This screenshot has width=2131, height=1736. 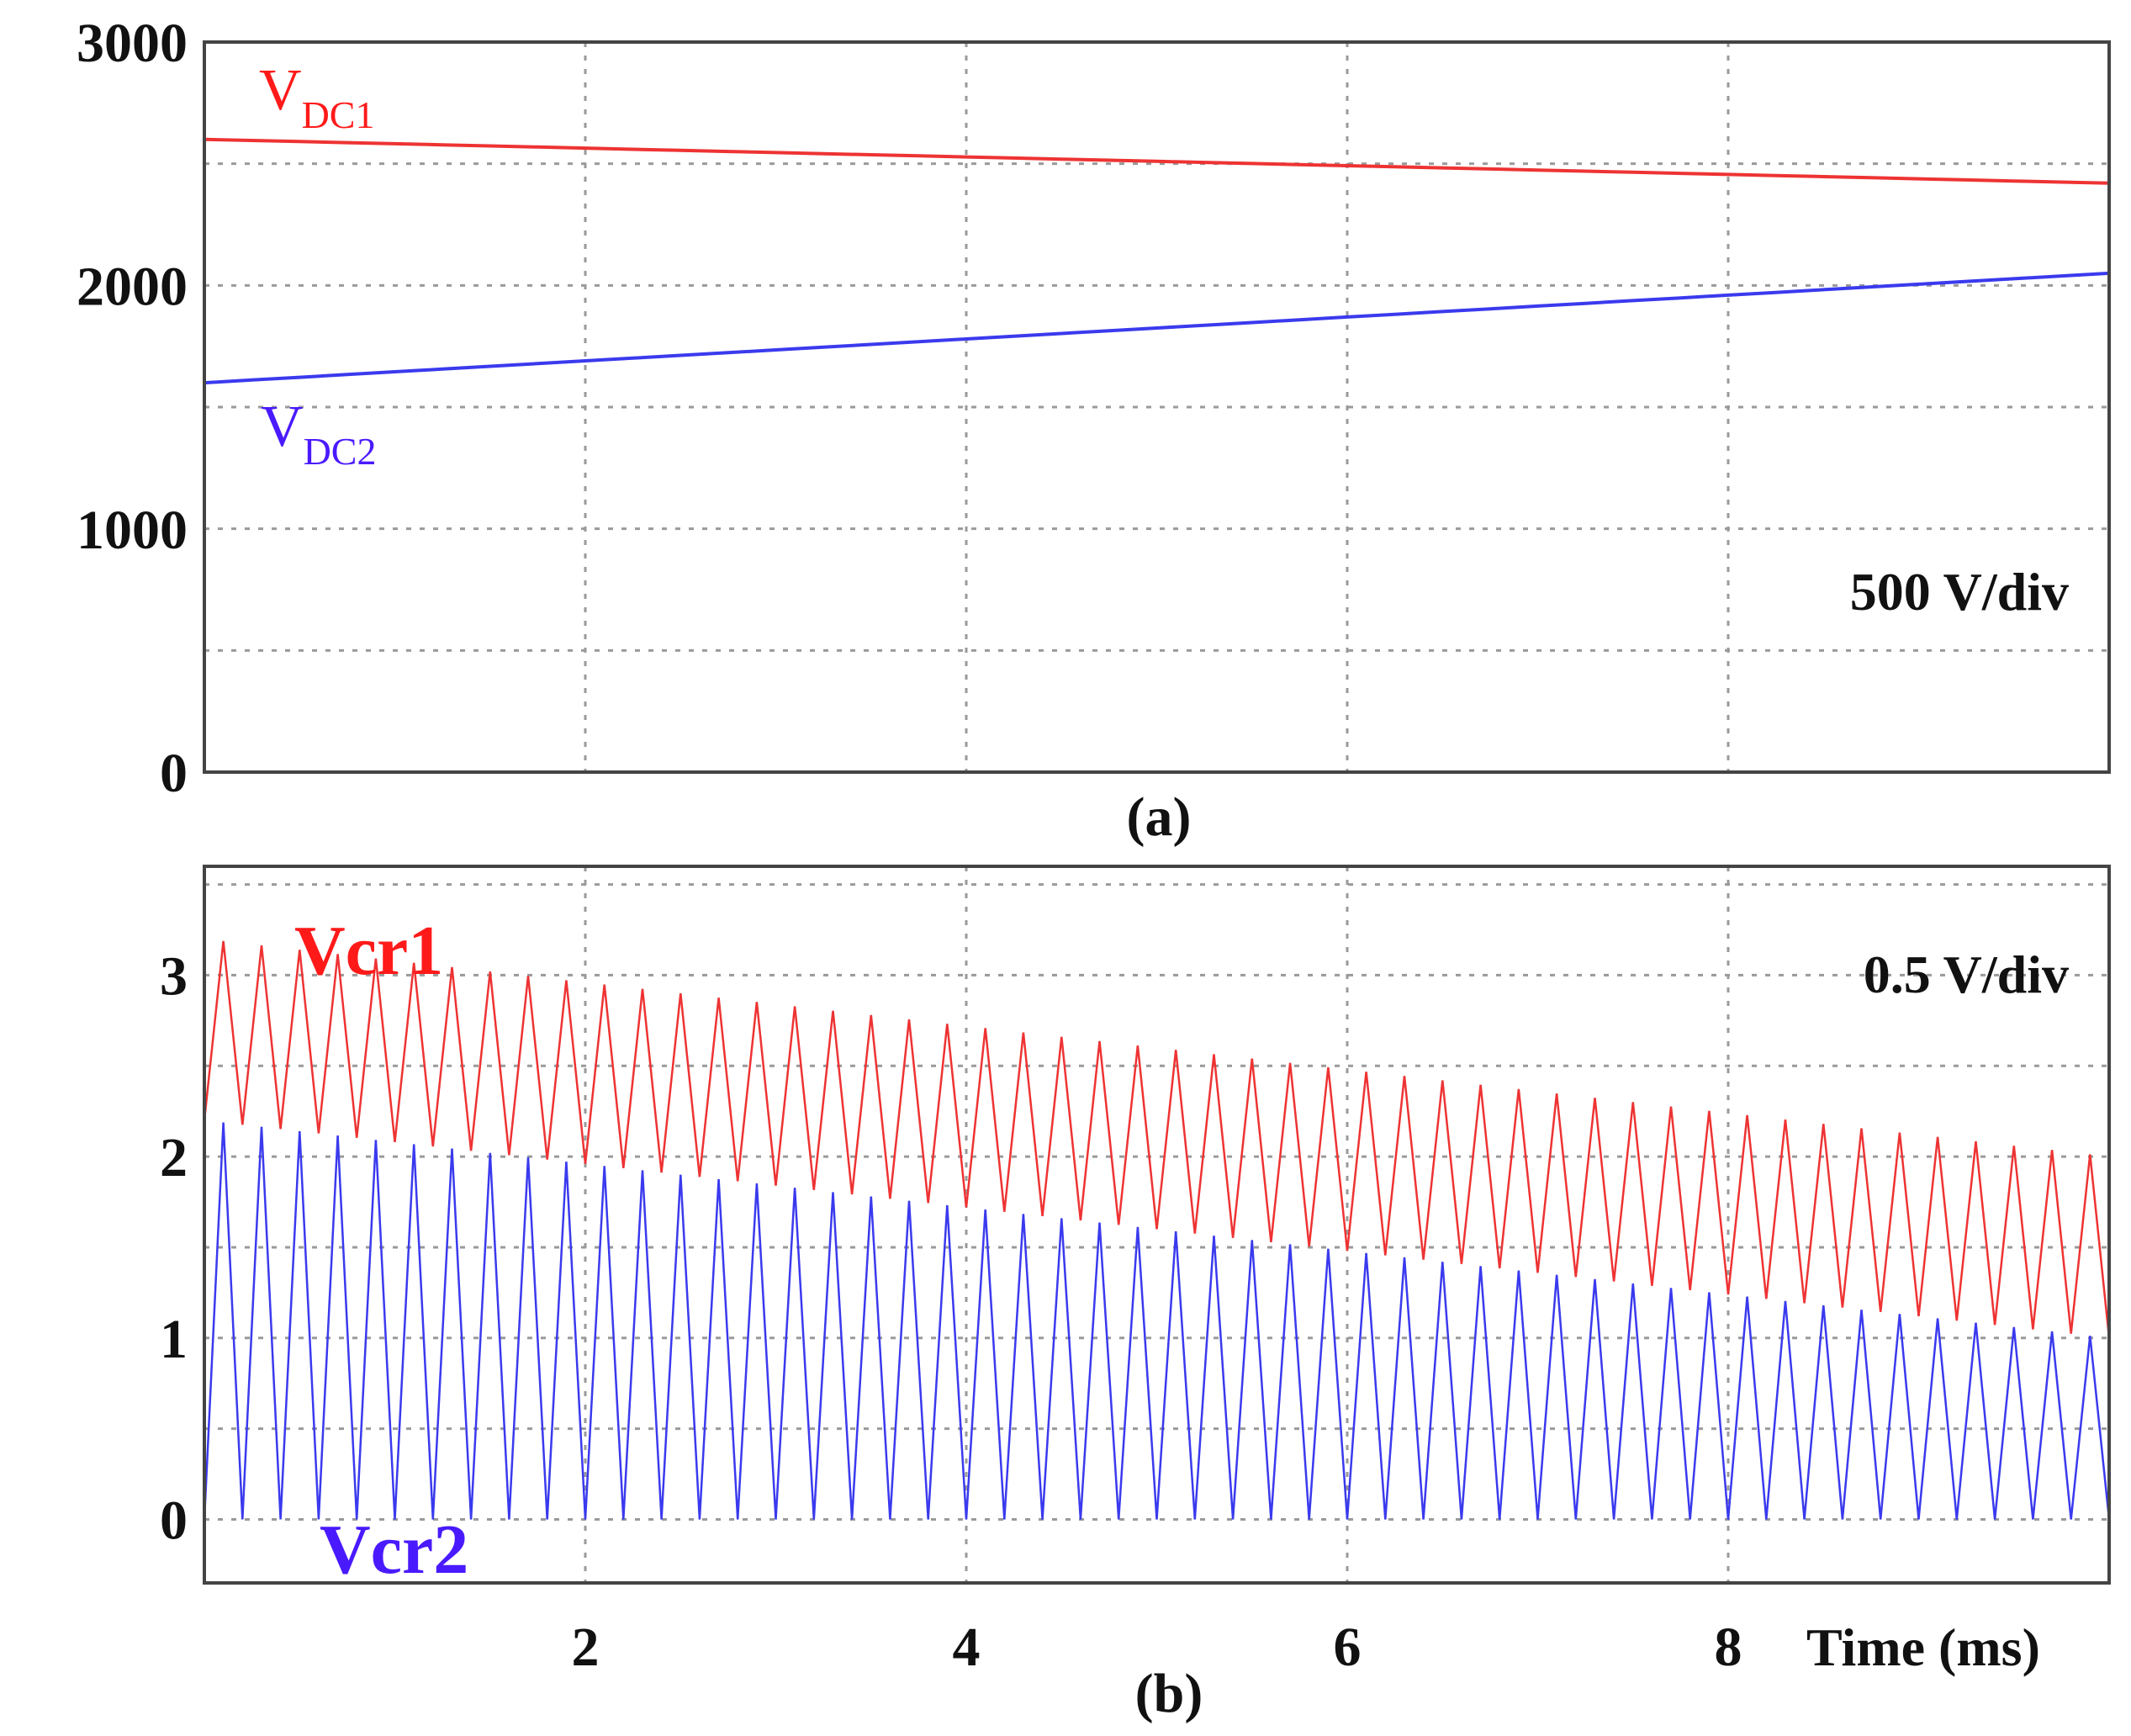 What do you see at coordinates (132, 286) in the screenshot?
I see `panel-a-ytick-label: 2000` at bounding box center [132, 286].